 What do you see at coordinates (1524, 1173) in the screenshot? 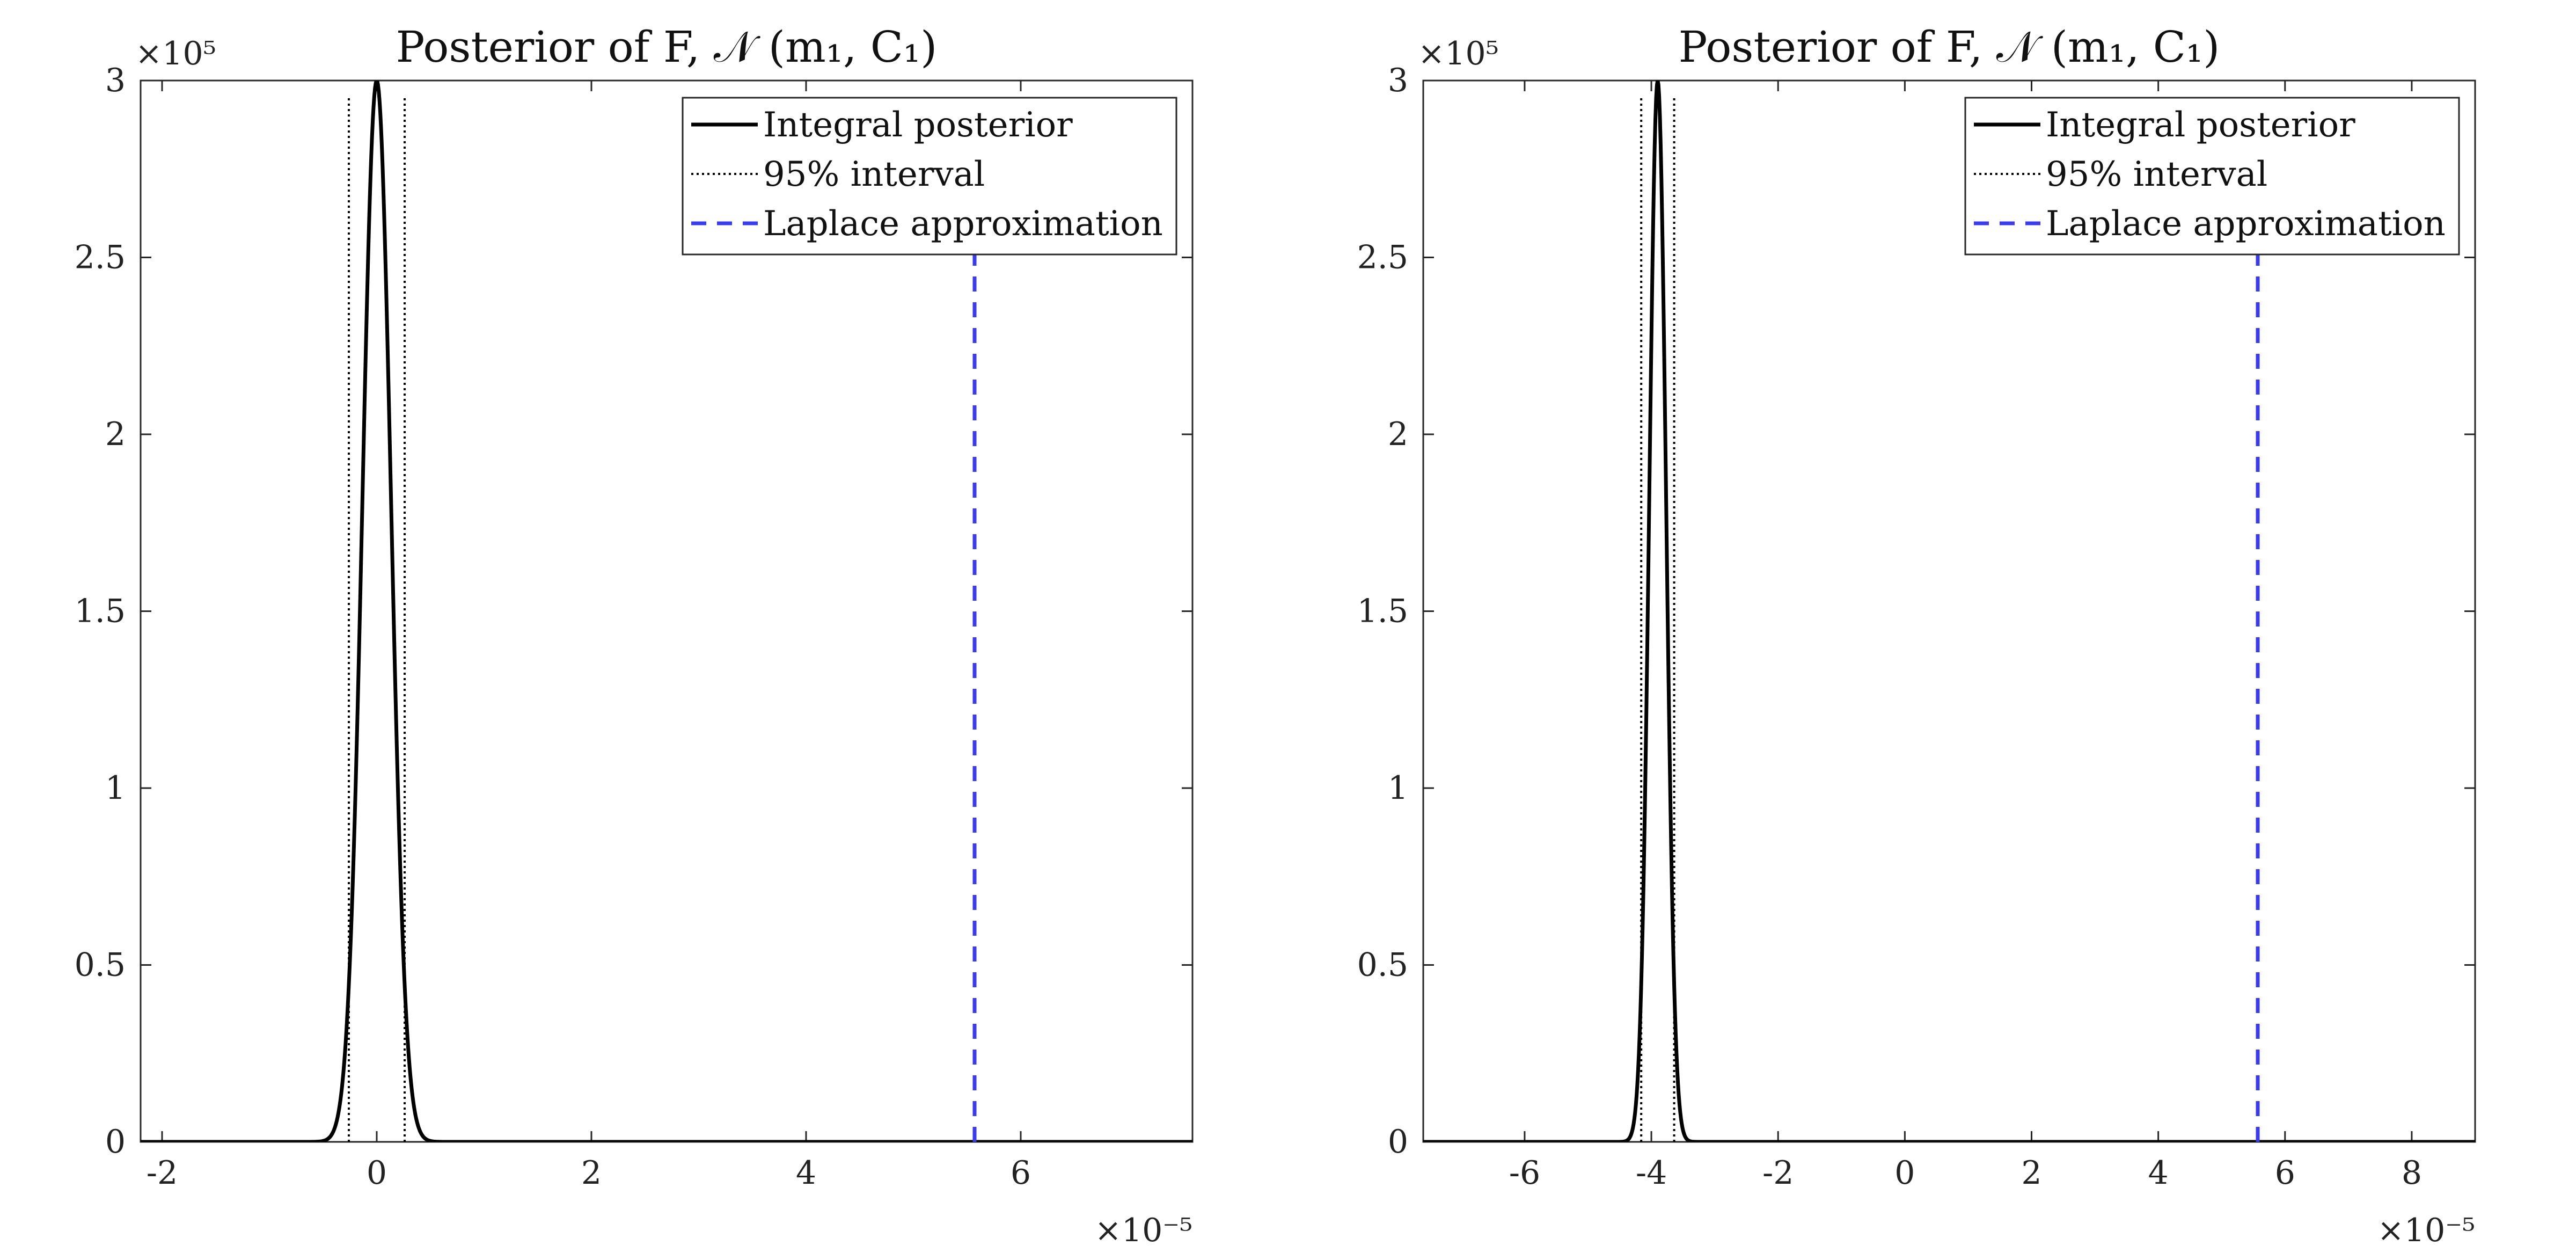
I see `x-tick-label: -6` at bounding box center [1524, 1173].